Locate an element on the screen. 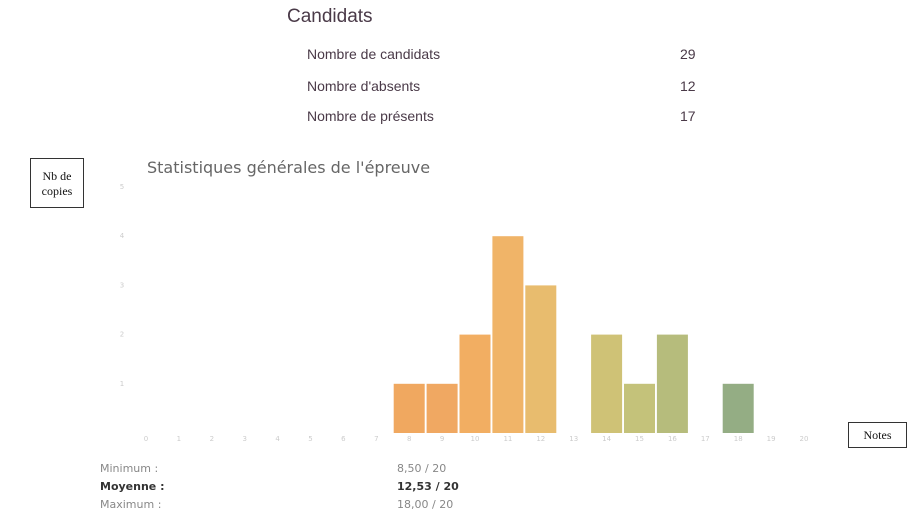 This screenshot has width=908, height=529. stat-label: Maximum : is located at coordinates (131, 504).